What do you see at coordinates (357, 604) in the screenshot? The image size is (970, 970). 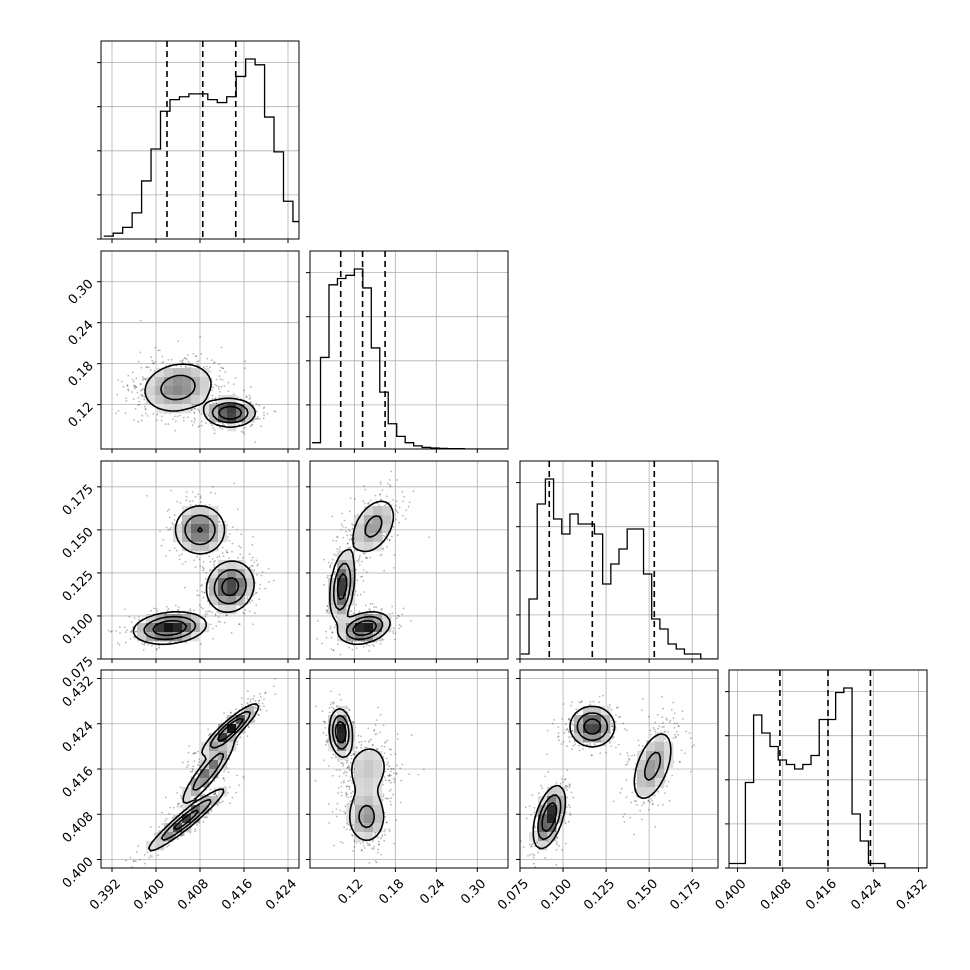 I see `contour-line` at bounding box center [357, 604].